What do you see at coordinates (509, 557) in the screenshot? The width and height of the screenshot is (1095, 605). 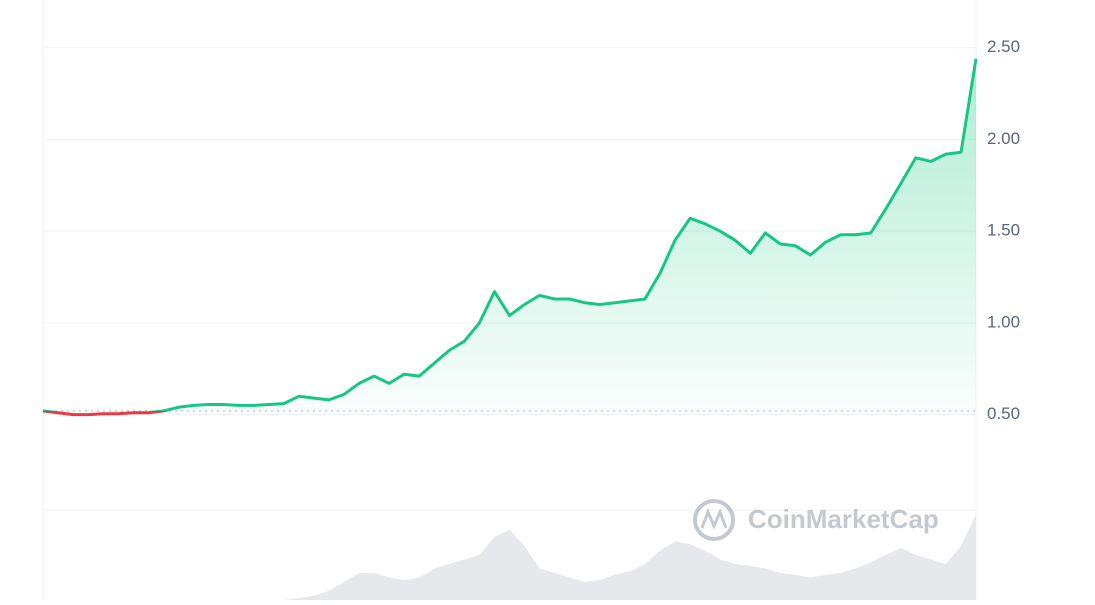 I see `volume-area` at bounding box center [509, 557].